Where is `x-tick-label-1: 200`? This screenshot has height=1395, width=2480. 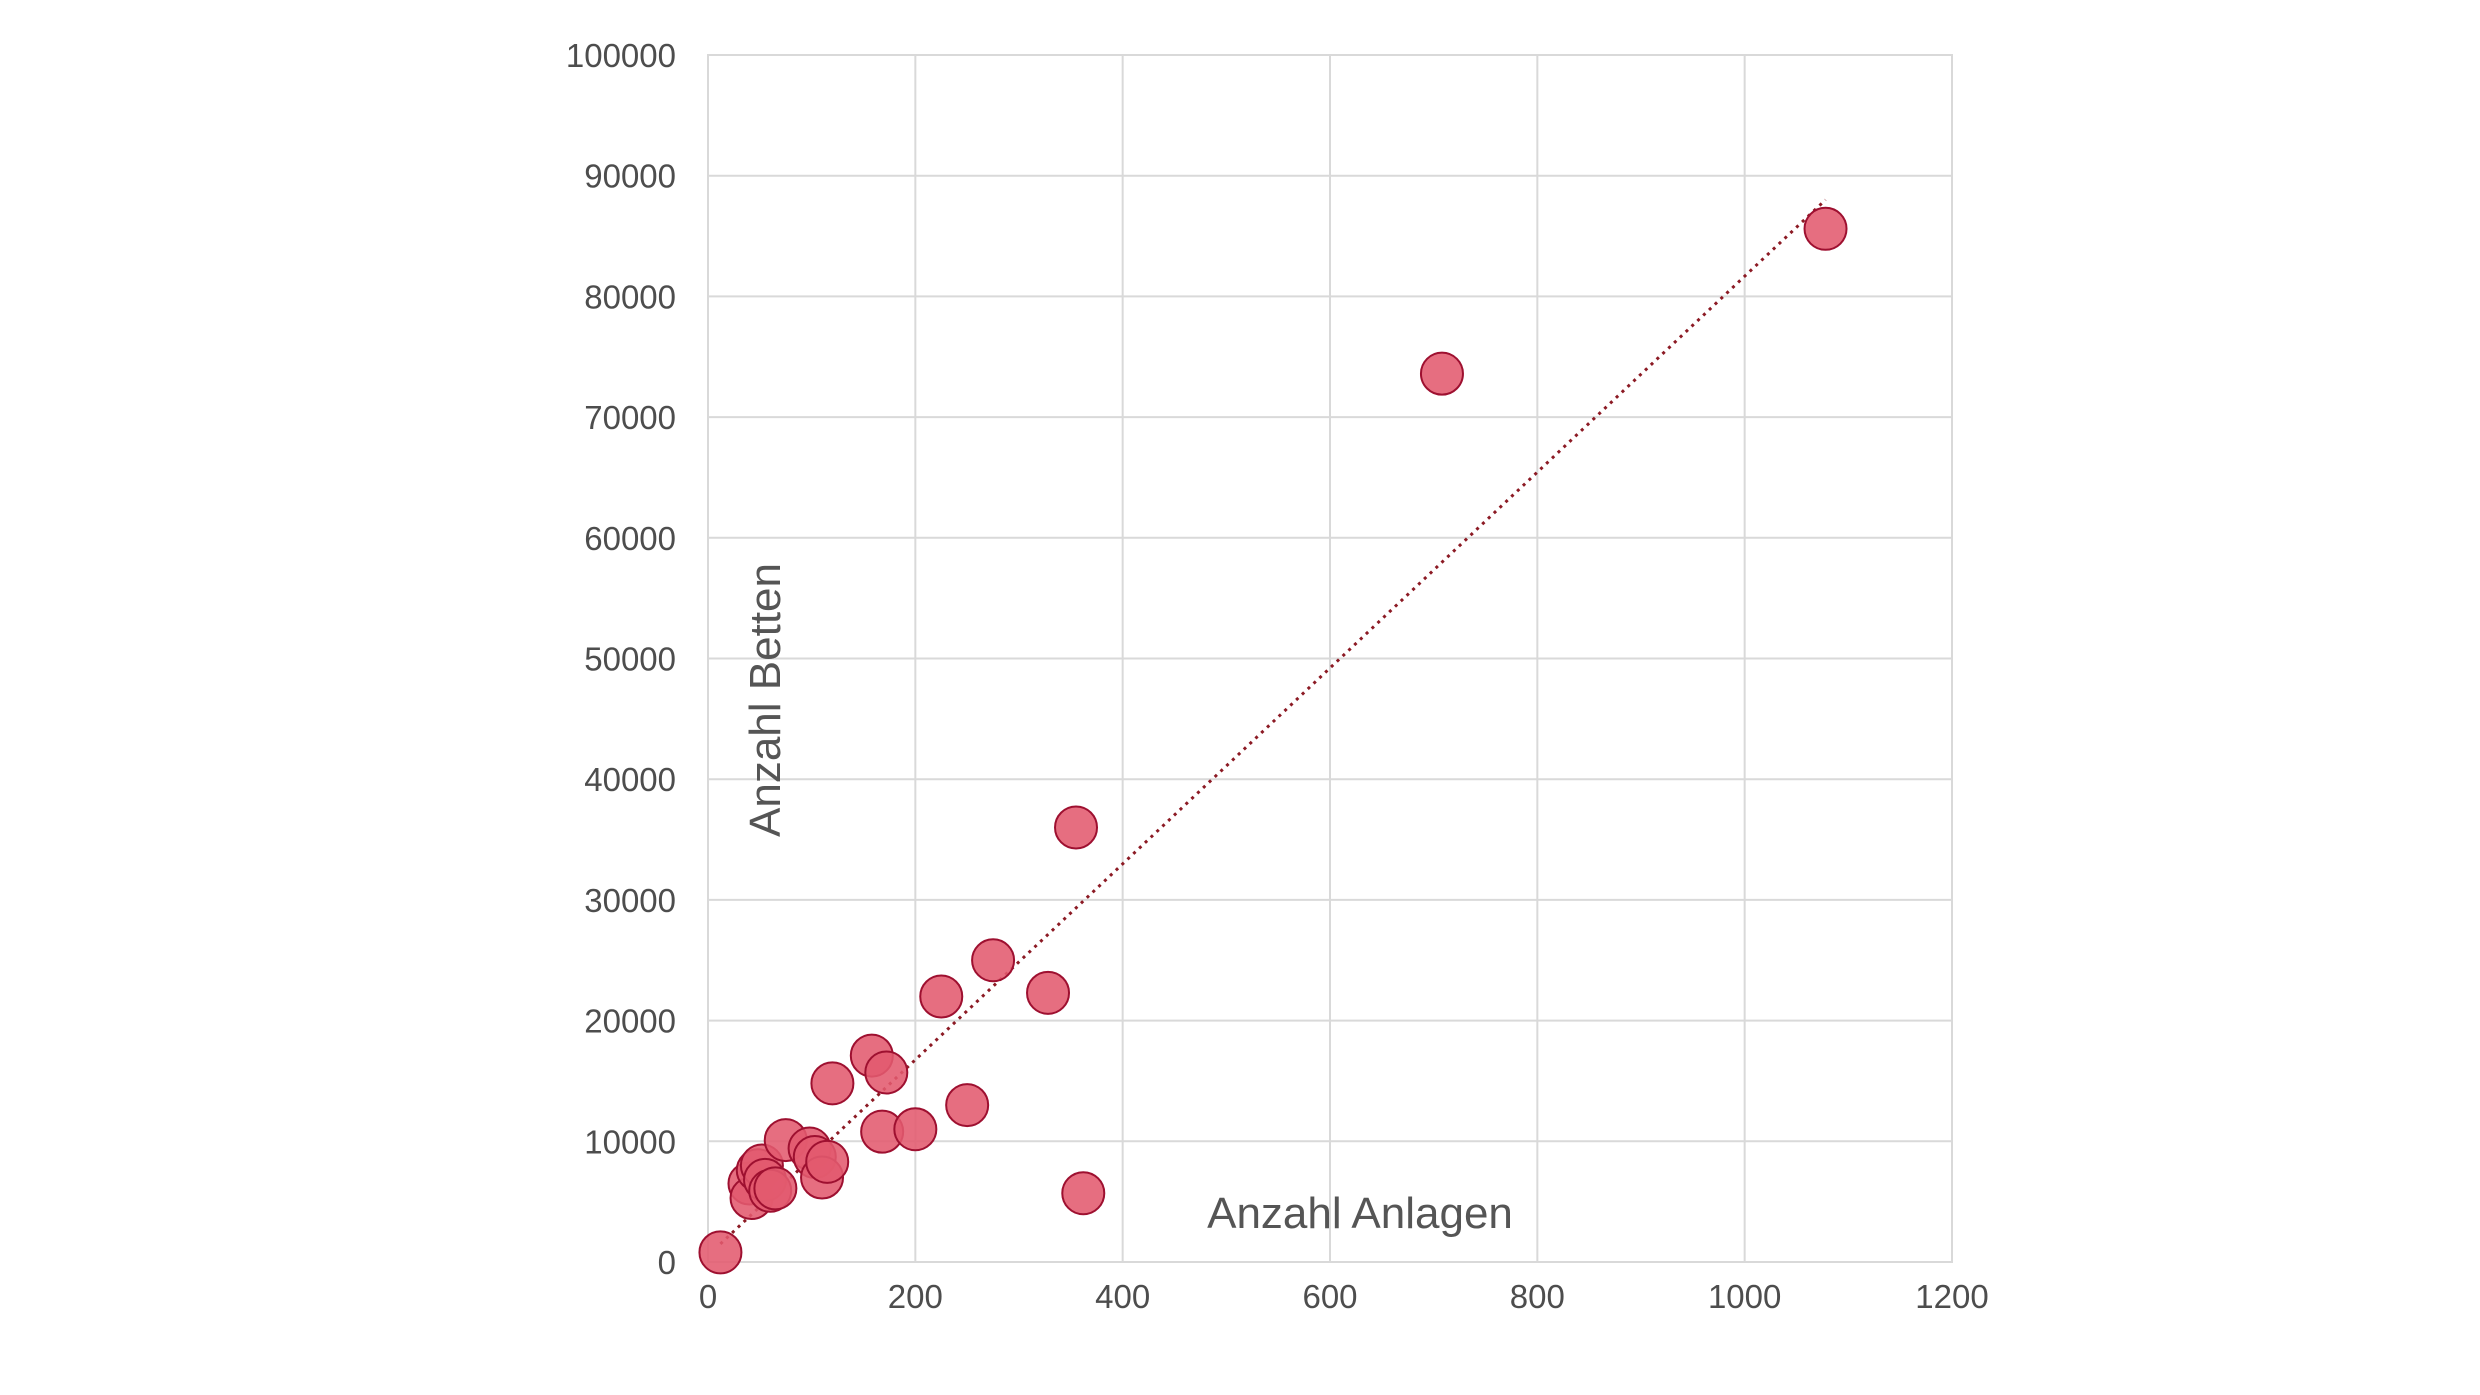
x-tick-label-1: 200 is located at coordinates (915, 1296).